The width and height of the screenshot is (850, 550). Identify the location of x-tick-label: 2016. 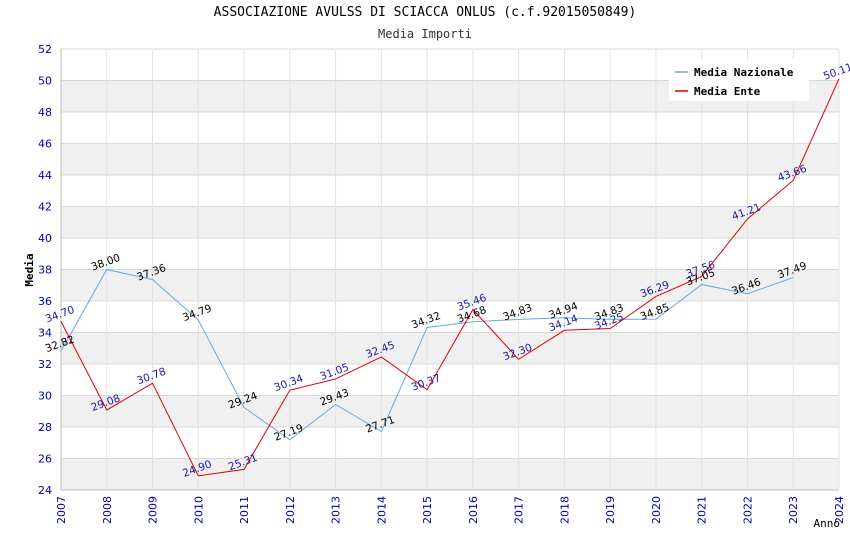
(473, 510).